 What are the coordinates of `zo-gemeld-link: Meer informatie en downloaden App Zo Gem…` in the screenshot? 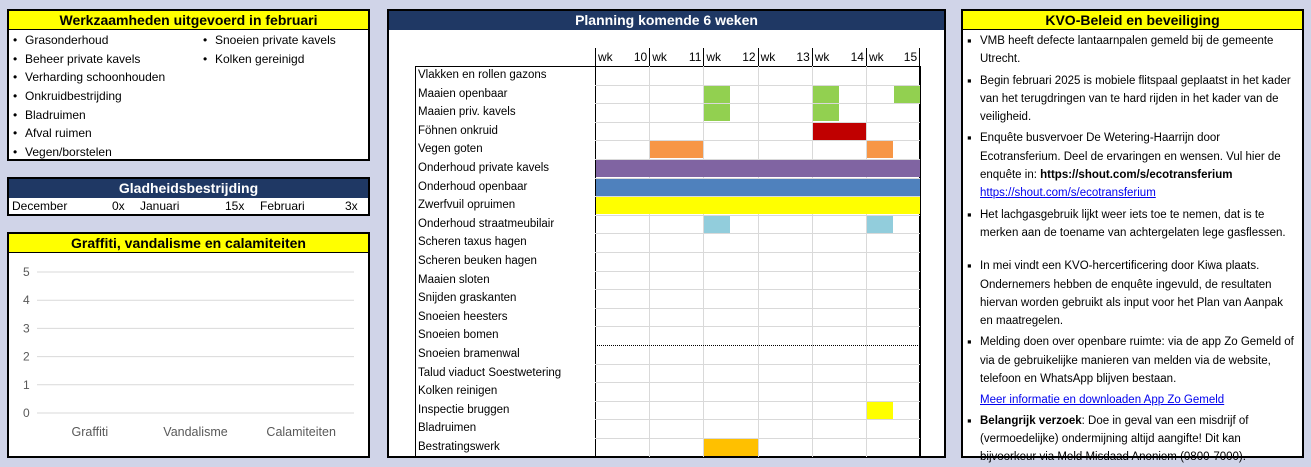 It's located at (1102, 400).